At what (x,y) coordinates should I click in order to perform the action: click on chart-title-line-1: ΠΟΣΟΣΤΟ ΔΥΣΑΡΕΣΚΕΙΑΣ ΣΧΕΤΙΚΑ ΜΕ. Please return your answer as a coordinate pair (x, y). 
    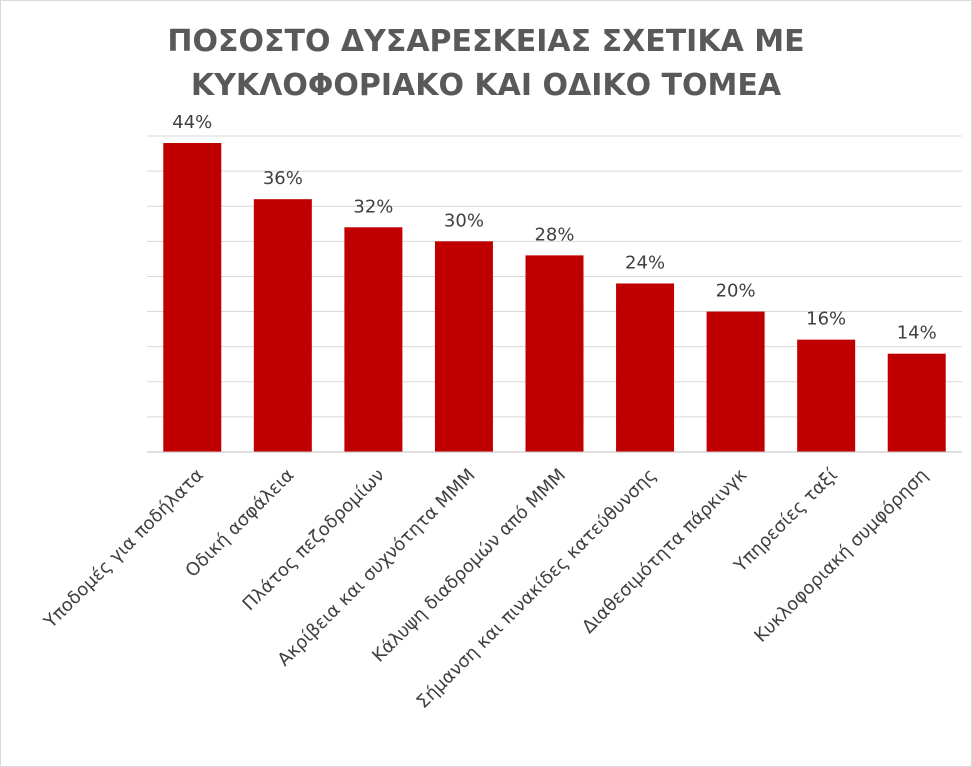
    Looking at the image, I should click on (486, 41).